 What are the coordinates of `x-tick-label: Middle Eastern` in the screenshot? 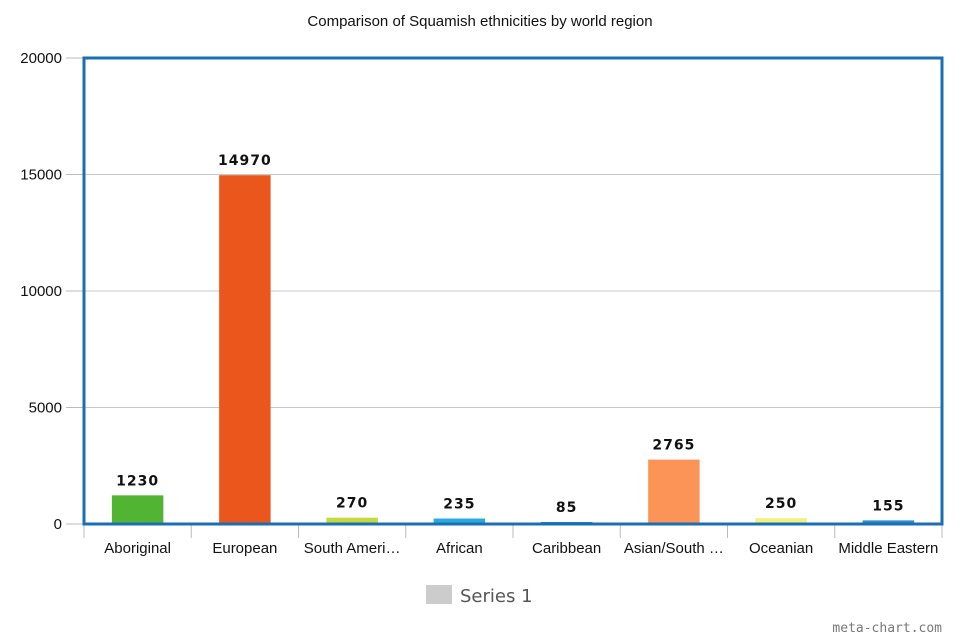 It's located at (888, 548).